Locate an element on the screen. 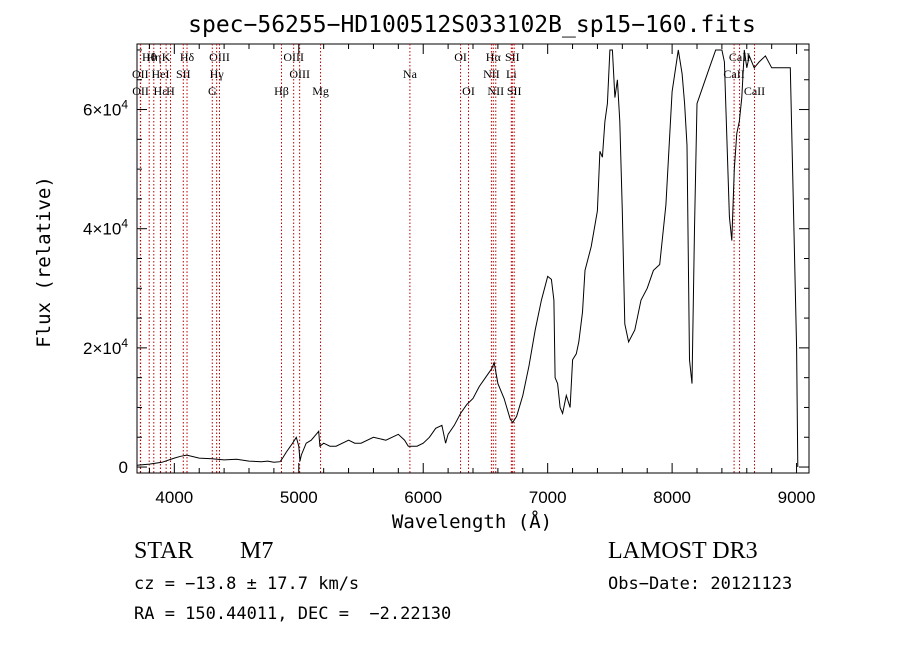 The image size is (900, 649). object-class: STAR is located at coordinates (164, 551).